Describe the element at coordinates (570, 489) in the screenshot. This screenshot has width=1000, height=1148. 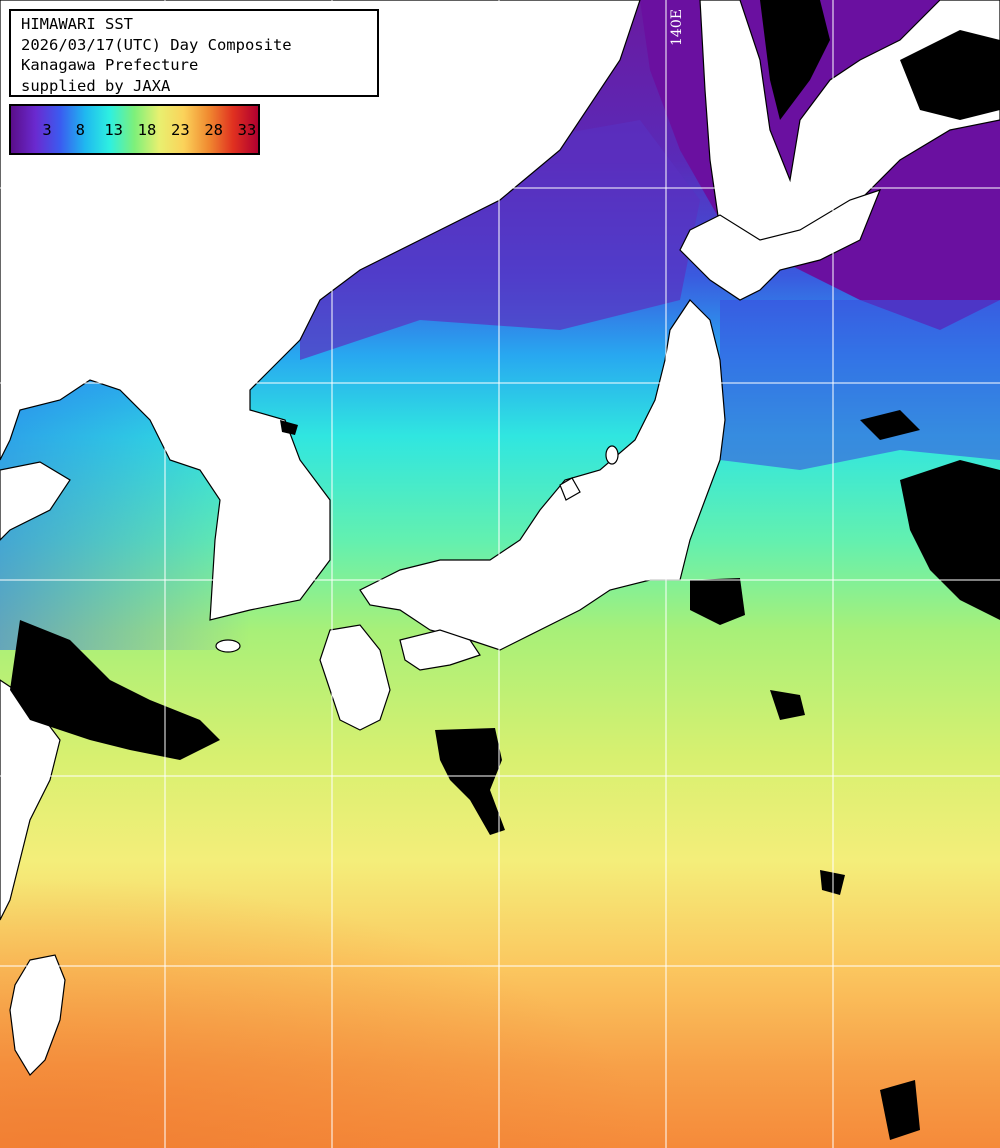
I see `noto-peninsula` at that location.